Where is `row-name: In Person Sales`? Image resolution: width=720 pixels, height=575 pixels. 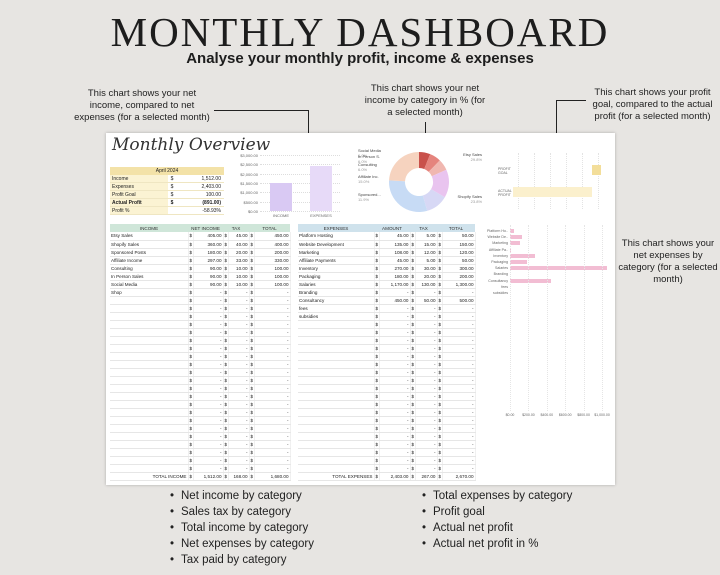 row-name: In Person Sales is located at coordinates (149, 276).